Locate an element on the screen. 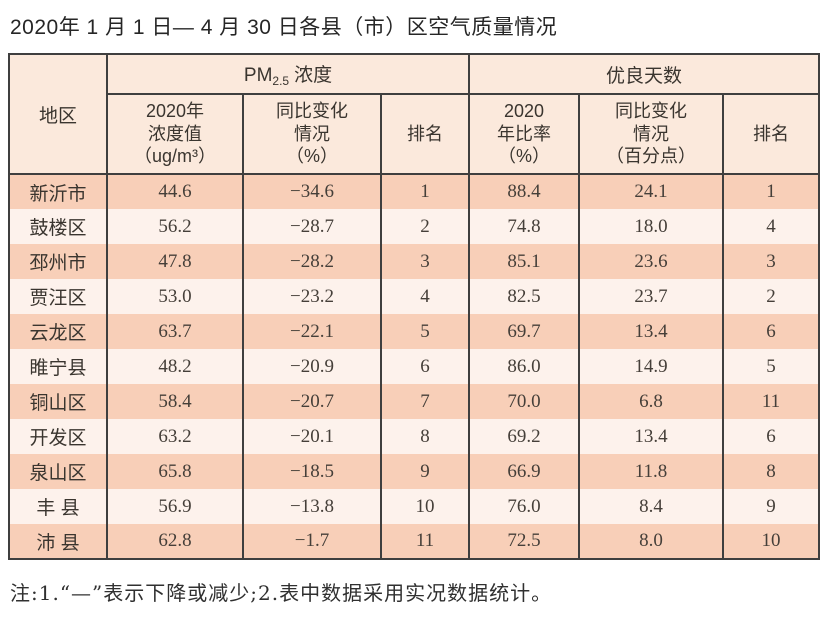 The image size is (825, 620). table-row: 云龙区 63.7 −22.1 5 69.7 13.4 6 is located at coordinates (414, 331).